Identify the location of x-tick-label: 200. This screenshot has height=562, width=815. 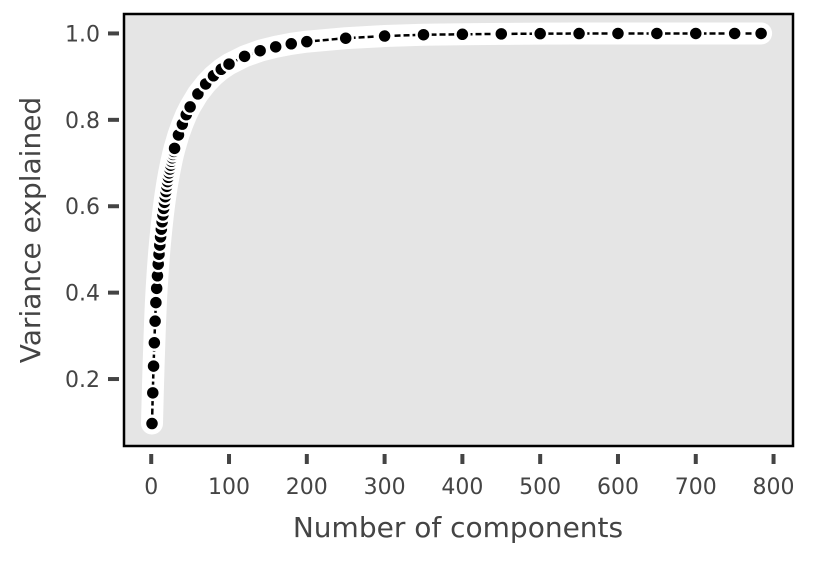
(307, 487).